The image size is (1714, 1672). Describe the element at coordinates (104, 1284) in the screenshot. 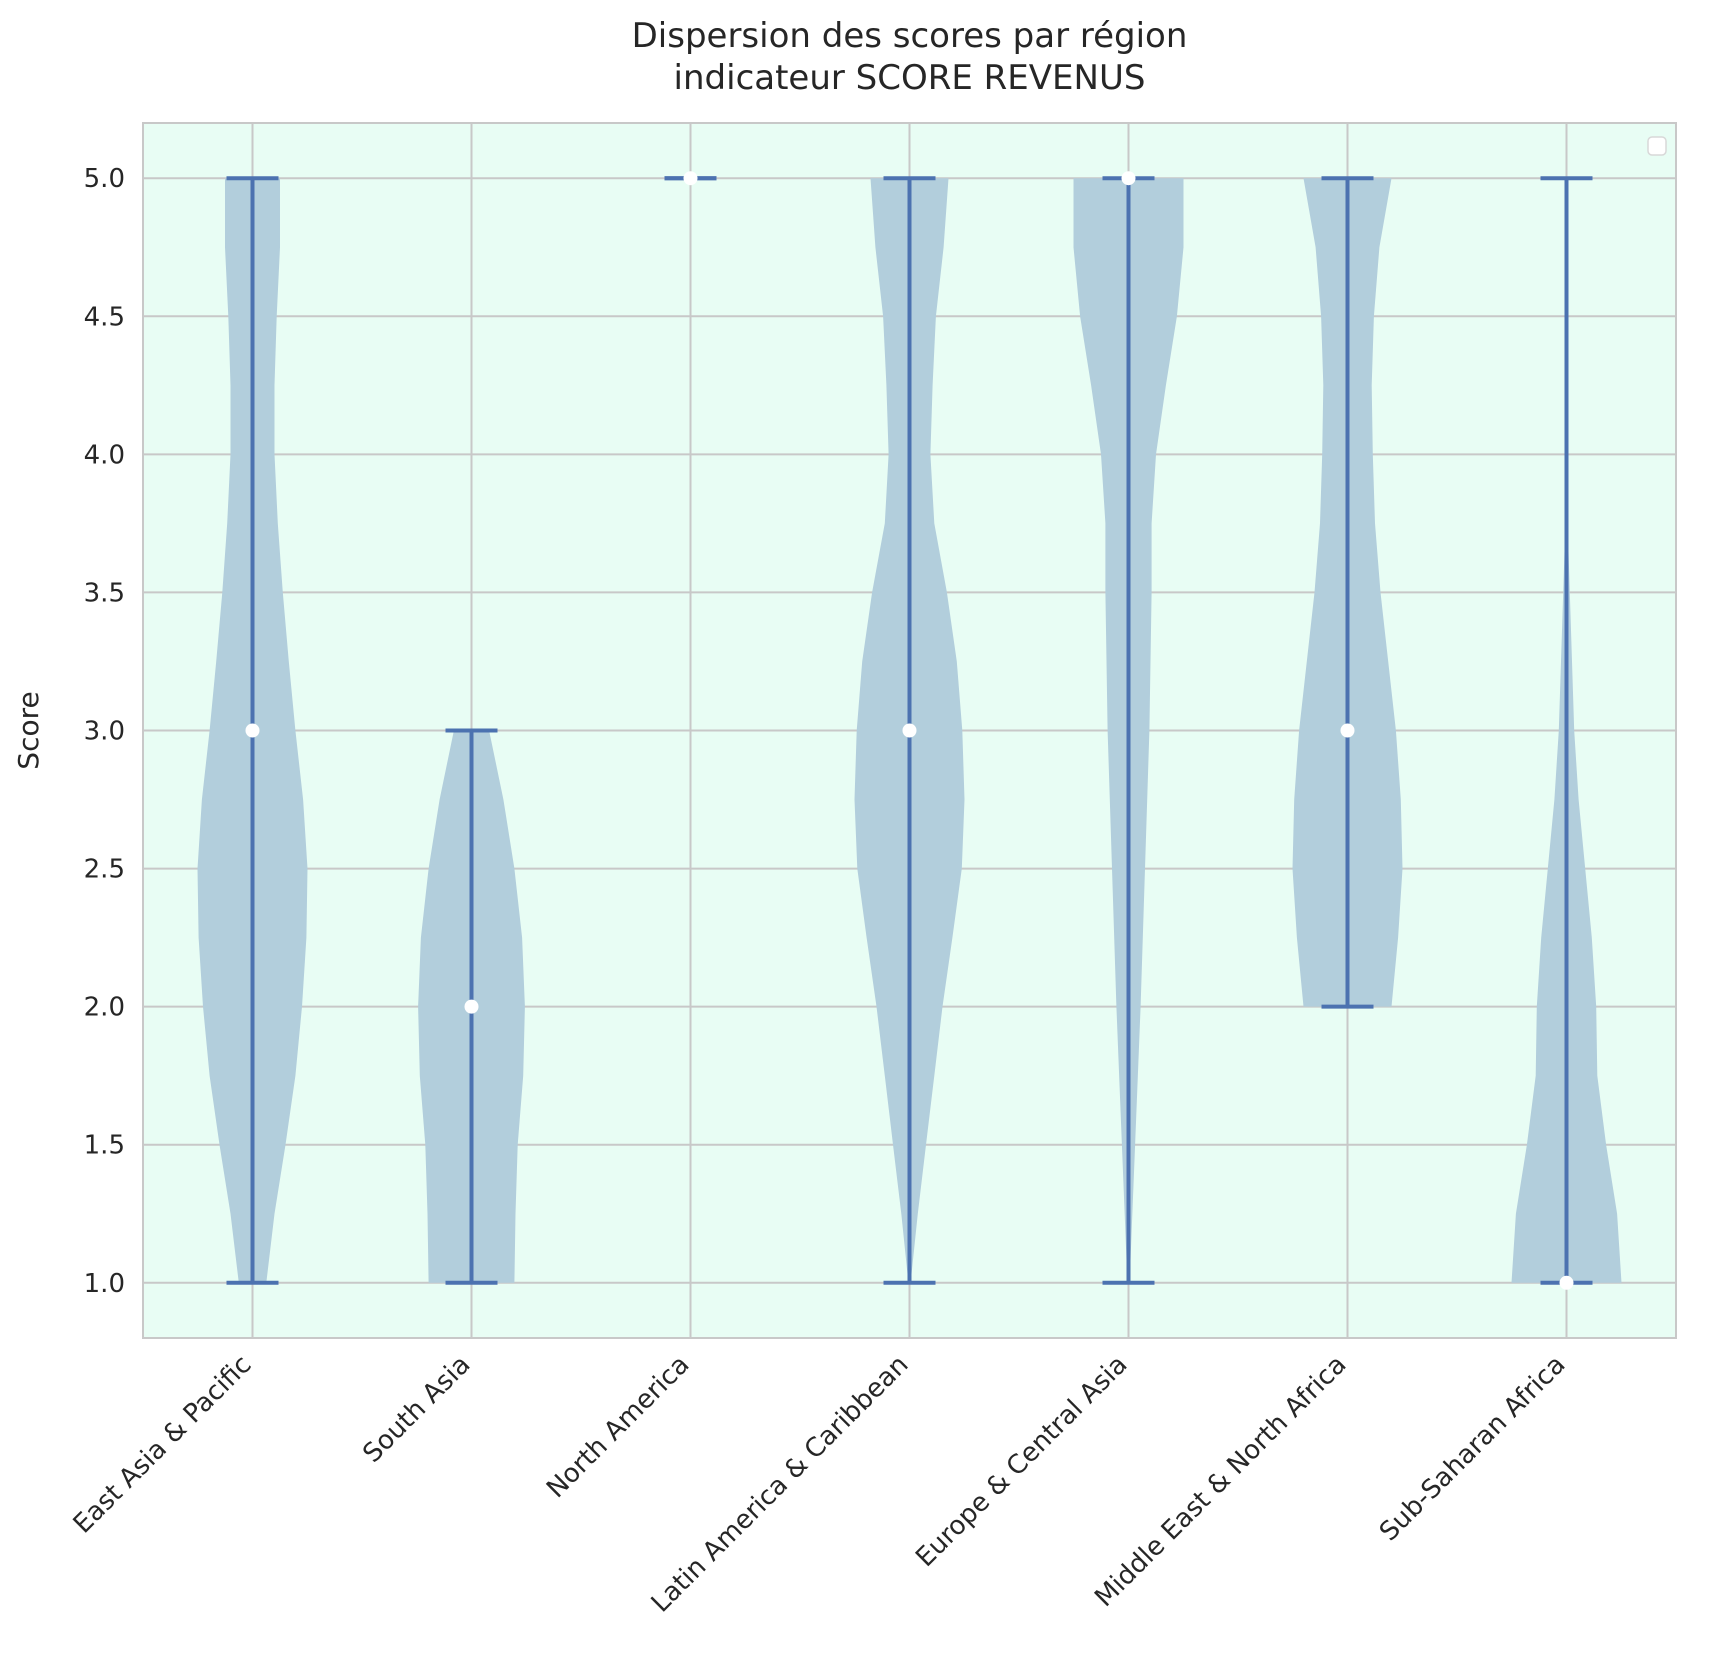

I see `y-tick-label: 1.0` at that location.